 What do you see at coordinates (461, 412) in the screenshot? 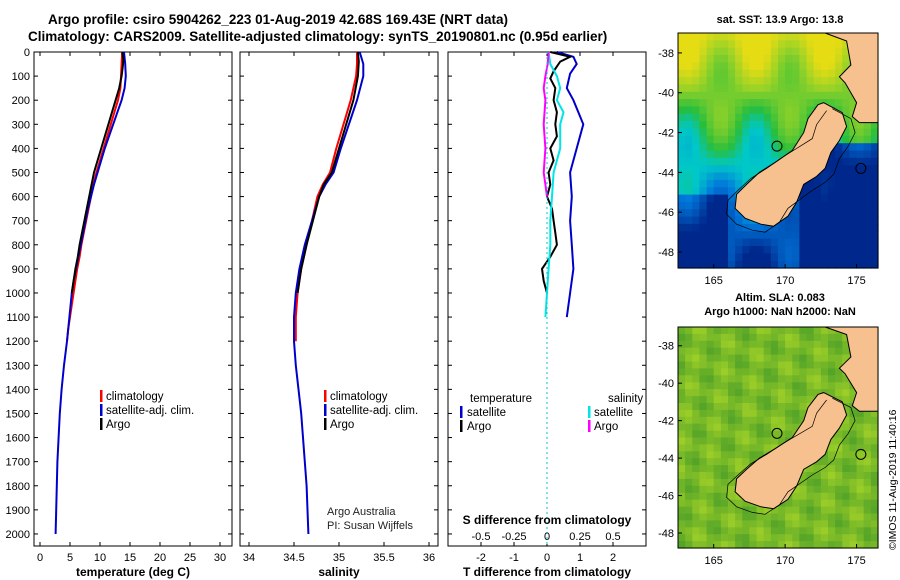
I see `legend-swatch` at bounding box center [461, 412].